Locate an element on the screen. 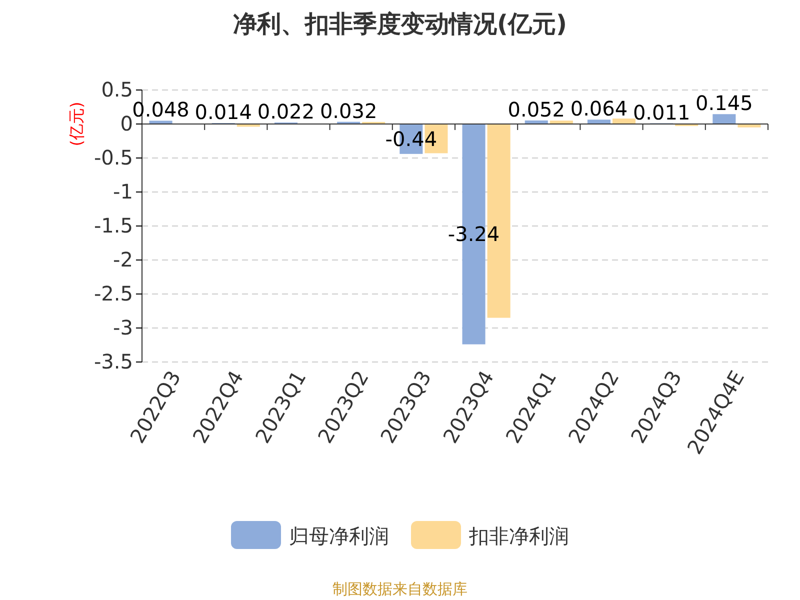 The image size is (800, 600). y-tick-label: -3.5 is located at coordinates (113, 361).